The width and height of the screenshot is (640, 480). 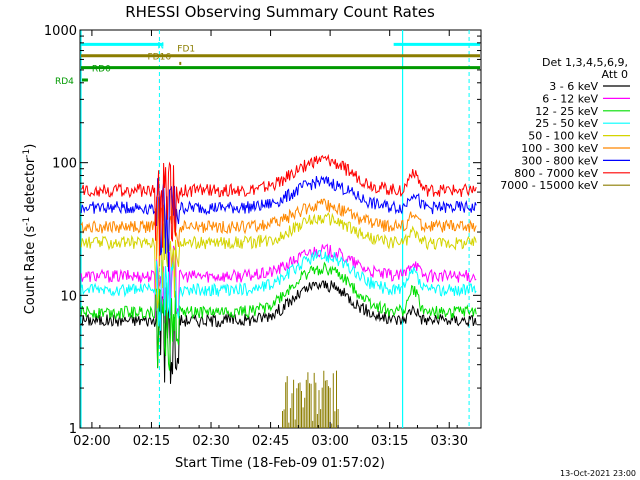 I want to click on flag-label-2: FD16, so click(x=159, y=57).